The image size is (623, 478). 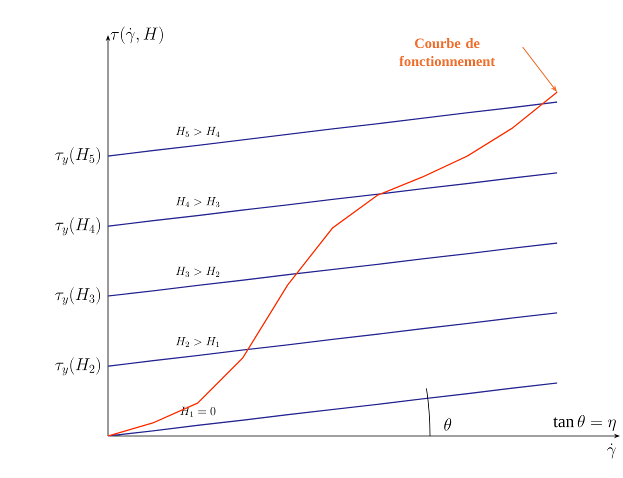 I want to click on text: $\tau_y(H_5)$, so click(x=77, y=156).